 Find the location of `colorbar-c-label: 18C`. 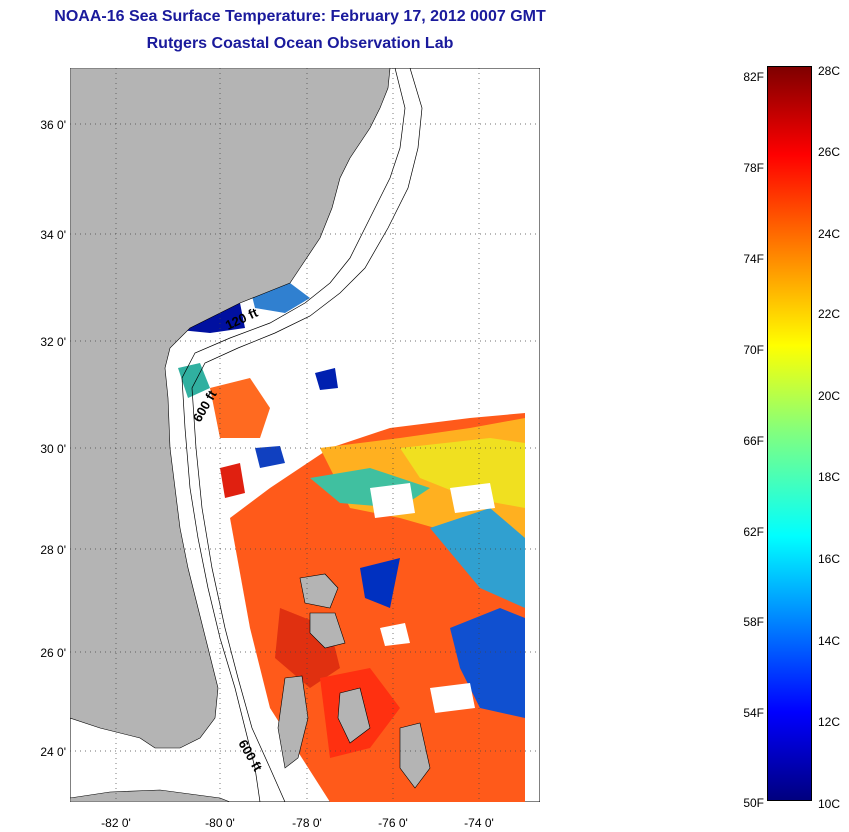

colorbar-c-label: 18C is located at coordinates (829, 477).